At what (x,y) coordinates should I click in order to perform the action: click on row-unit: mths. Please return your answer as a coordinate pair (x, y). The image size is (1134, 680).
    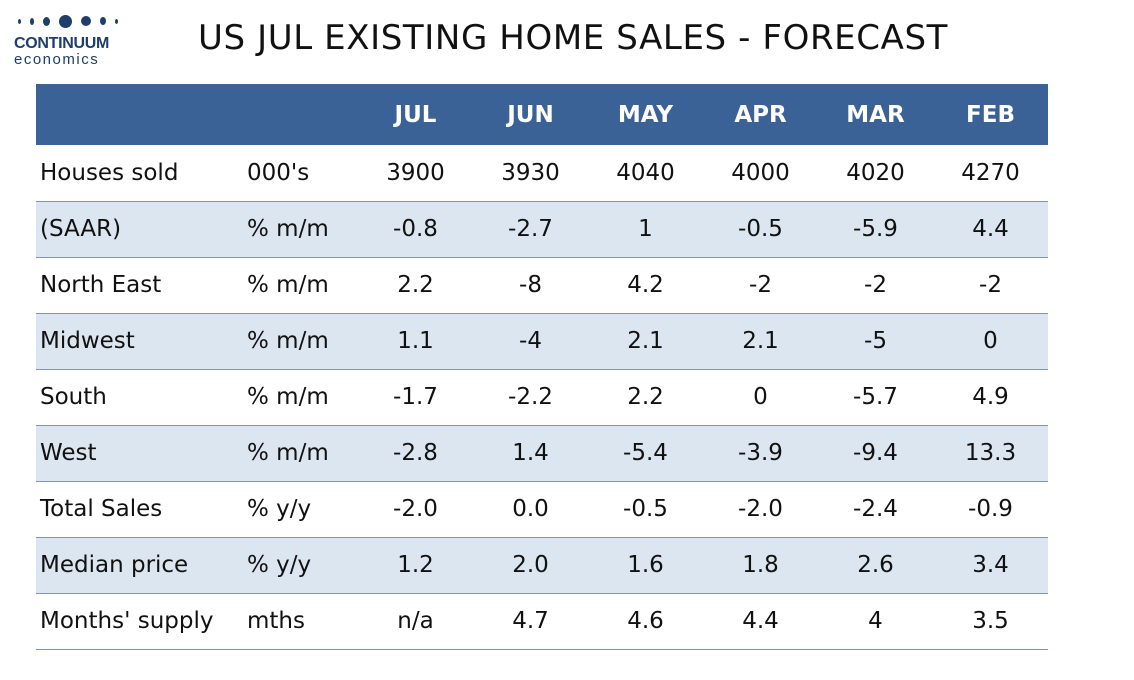
    Looking at the image, I should click on (300, 621).